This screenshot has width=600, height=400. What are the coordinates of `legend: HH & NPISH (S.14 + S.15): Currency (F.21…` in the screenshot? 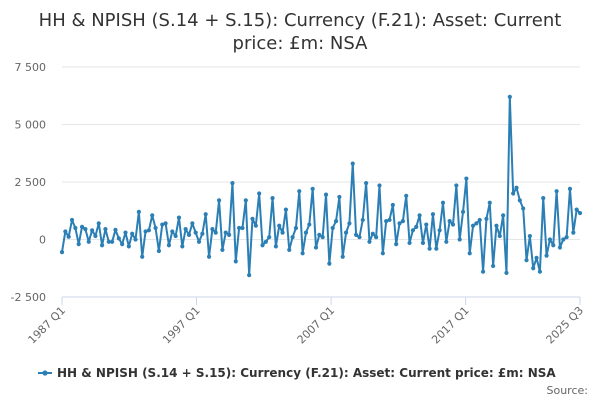 It's located at (297, 373).